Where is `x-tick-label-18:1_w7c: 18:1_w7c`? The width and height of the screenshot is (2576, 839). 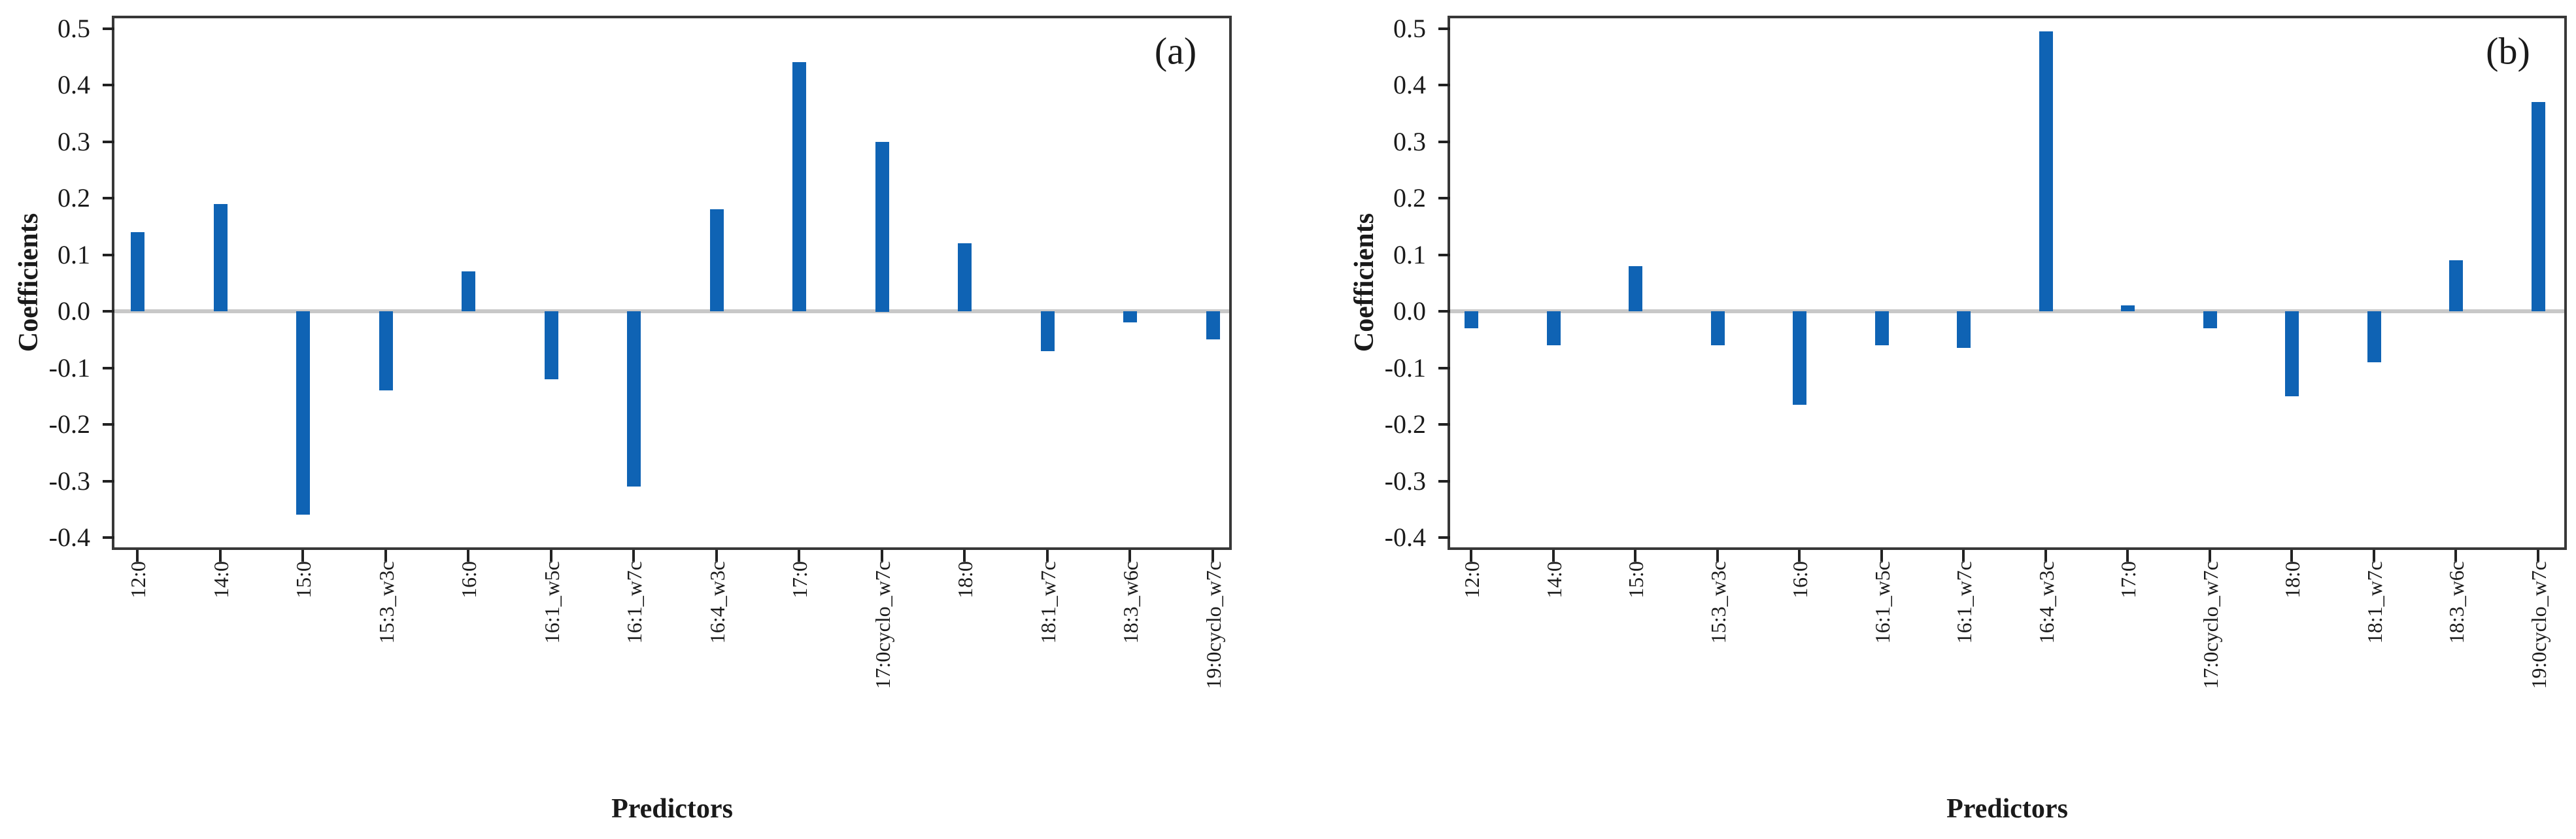
x-tick-label-18:1_w7c: 18:1_w7c is located at coordinates (2374, 602).